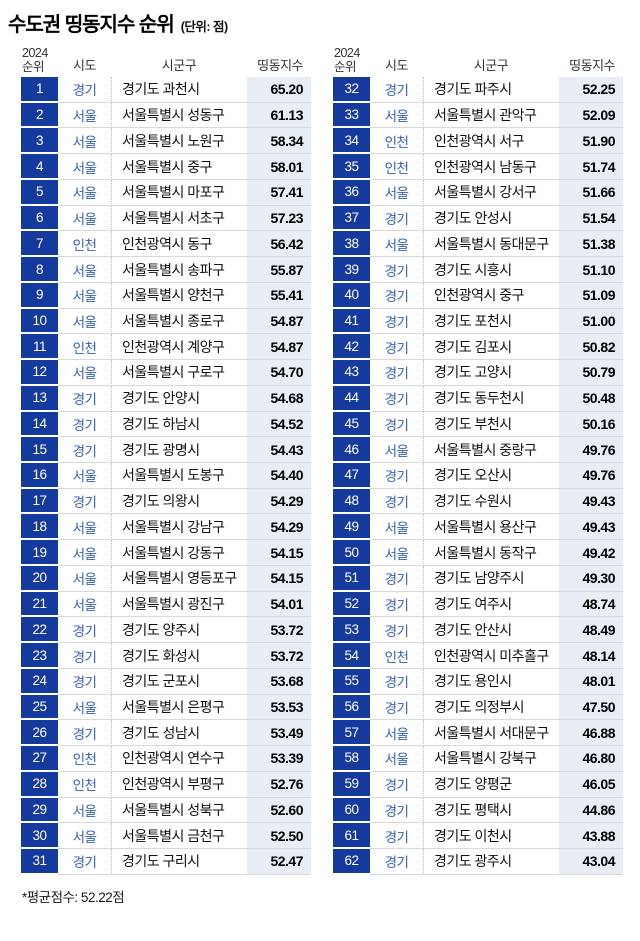  I want to click on score-cell: 57.41, so click(279, 192).